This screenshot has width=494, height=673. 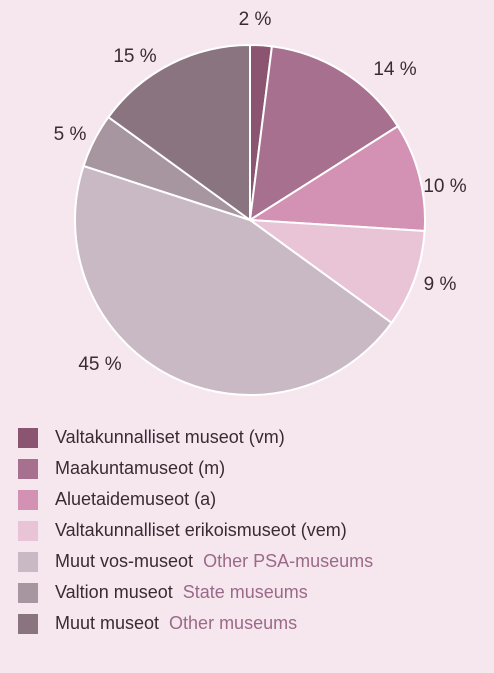 I want to click on legend-label: Valtakunnalliset erikoismuseot (vem), so click(x=201, y=530).